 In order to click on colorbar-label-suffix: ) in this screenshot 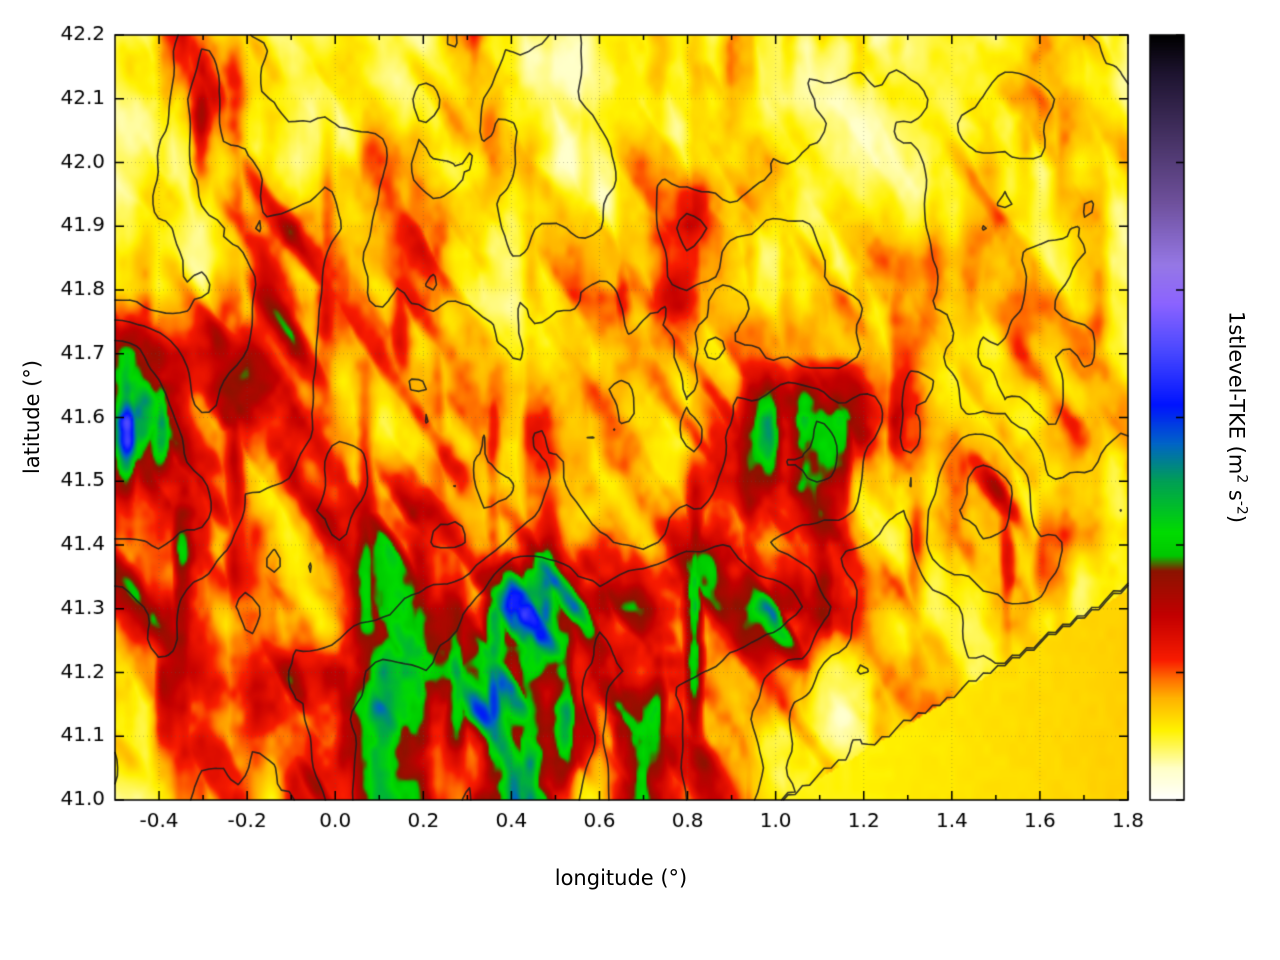, I will do `click(1236, 519)`.